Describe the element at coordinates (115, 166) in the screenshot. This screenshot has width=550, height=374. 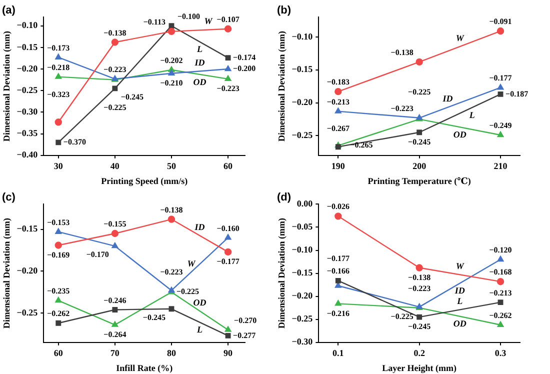
I see `x-tick-label: 40` at that location.